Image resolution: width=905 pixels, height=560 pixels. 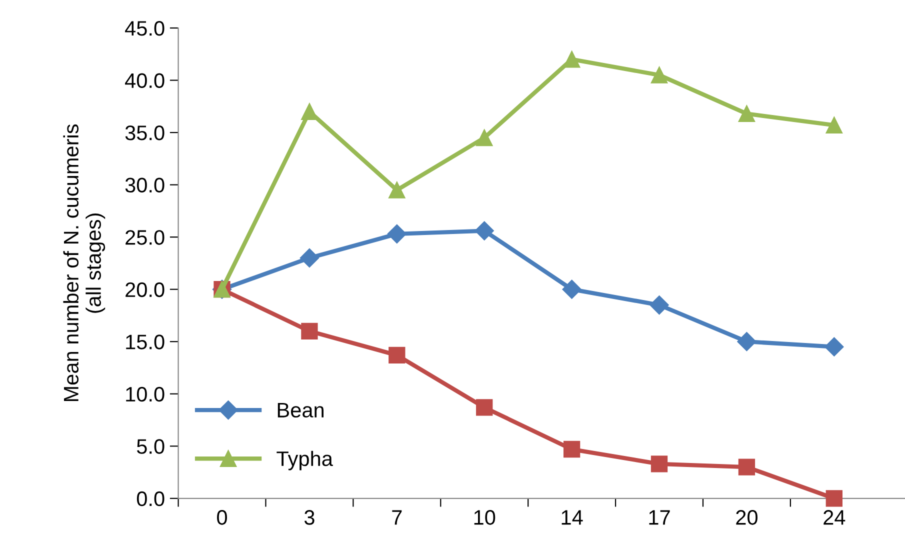 I want to click on y-tick-label: 35.0, so click(x=144, y=133).